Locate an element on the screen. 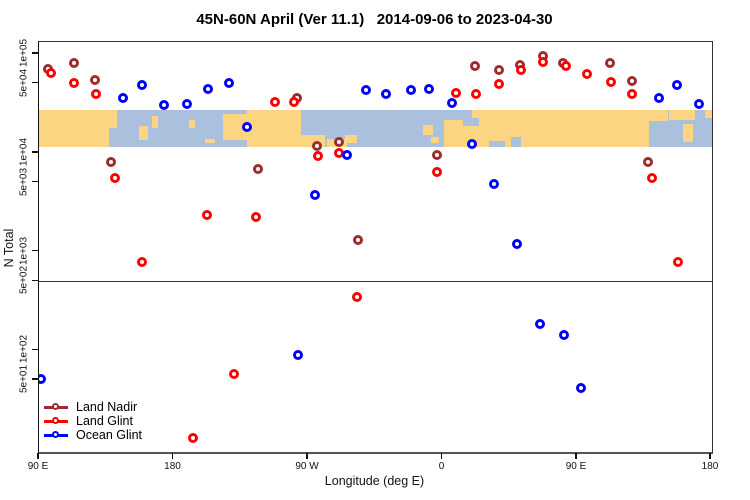  y-tick-label: 1e+04 is located at coordinates (24, 151).